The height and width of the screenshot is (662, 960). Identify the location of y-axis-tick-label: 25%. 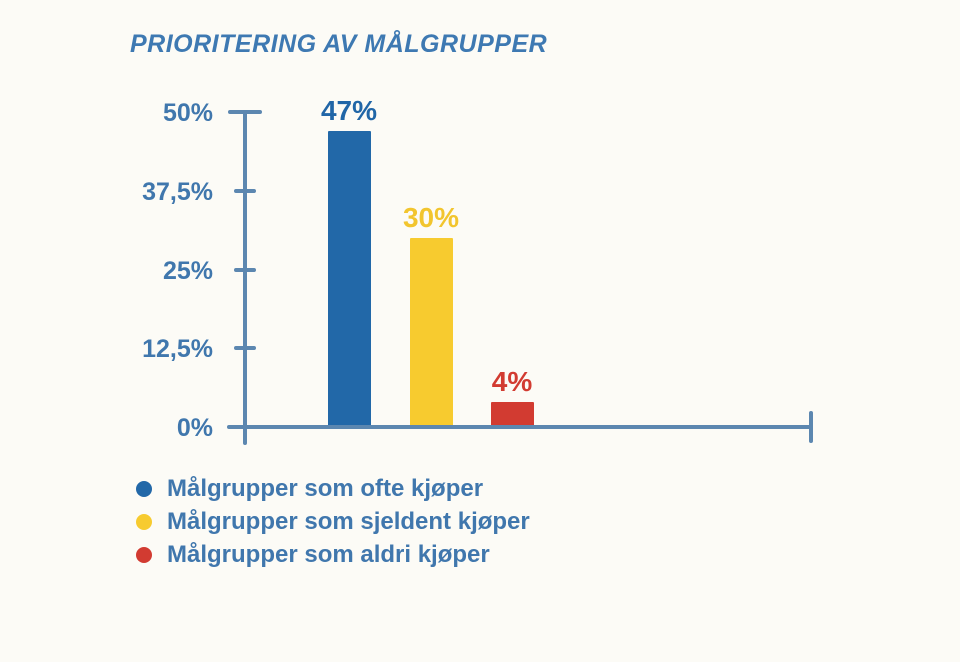
(187, 270).